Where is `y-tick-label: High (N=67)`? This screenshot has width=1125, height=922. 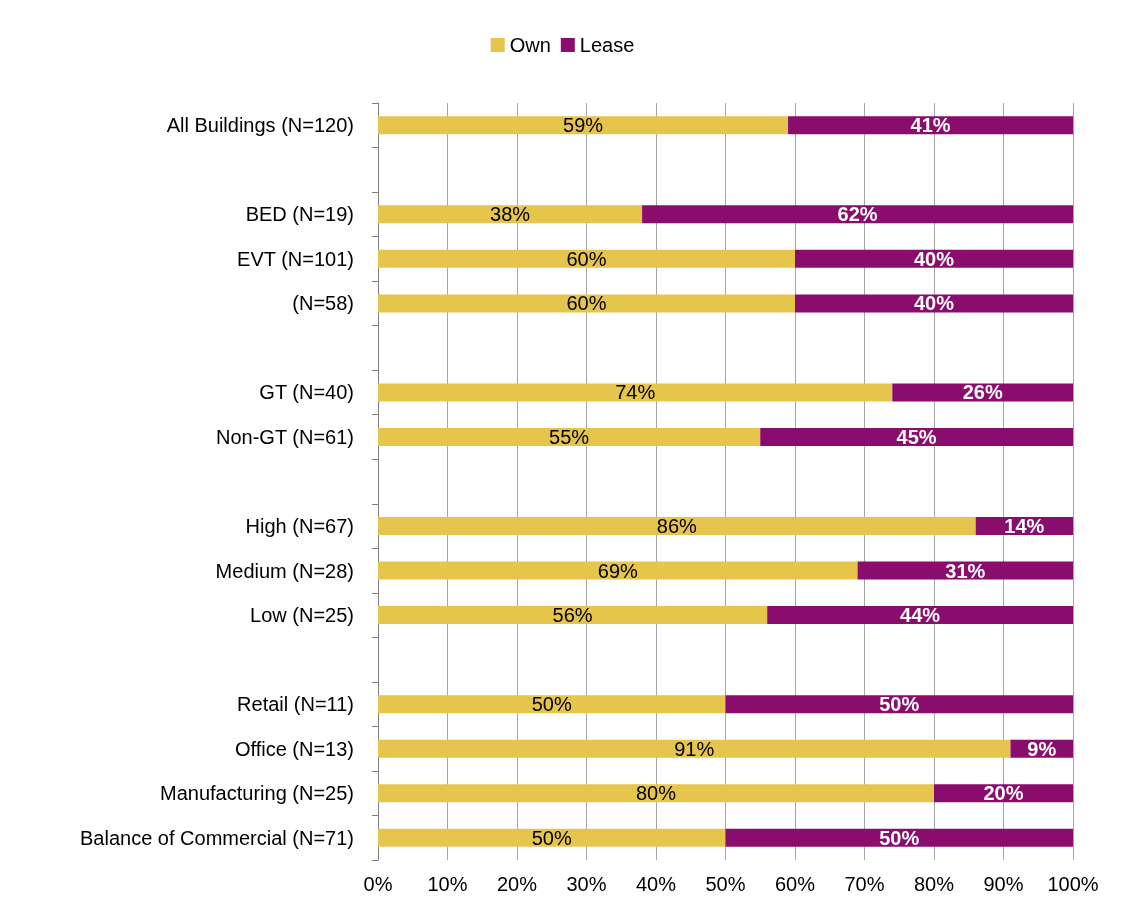 y-tick-label: High (N=67) is located at coordinates (299, 526).